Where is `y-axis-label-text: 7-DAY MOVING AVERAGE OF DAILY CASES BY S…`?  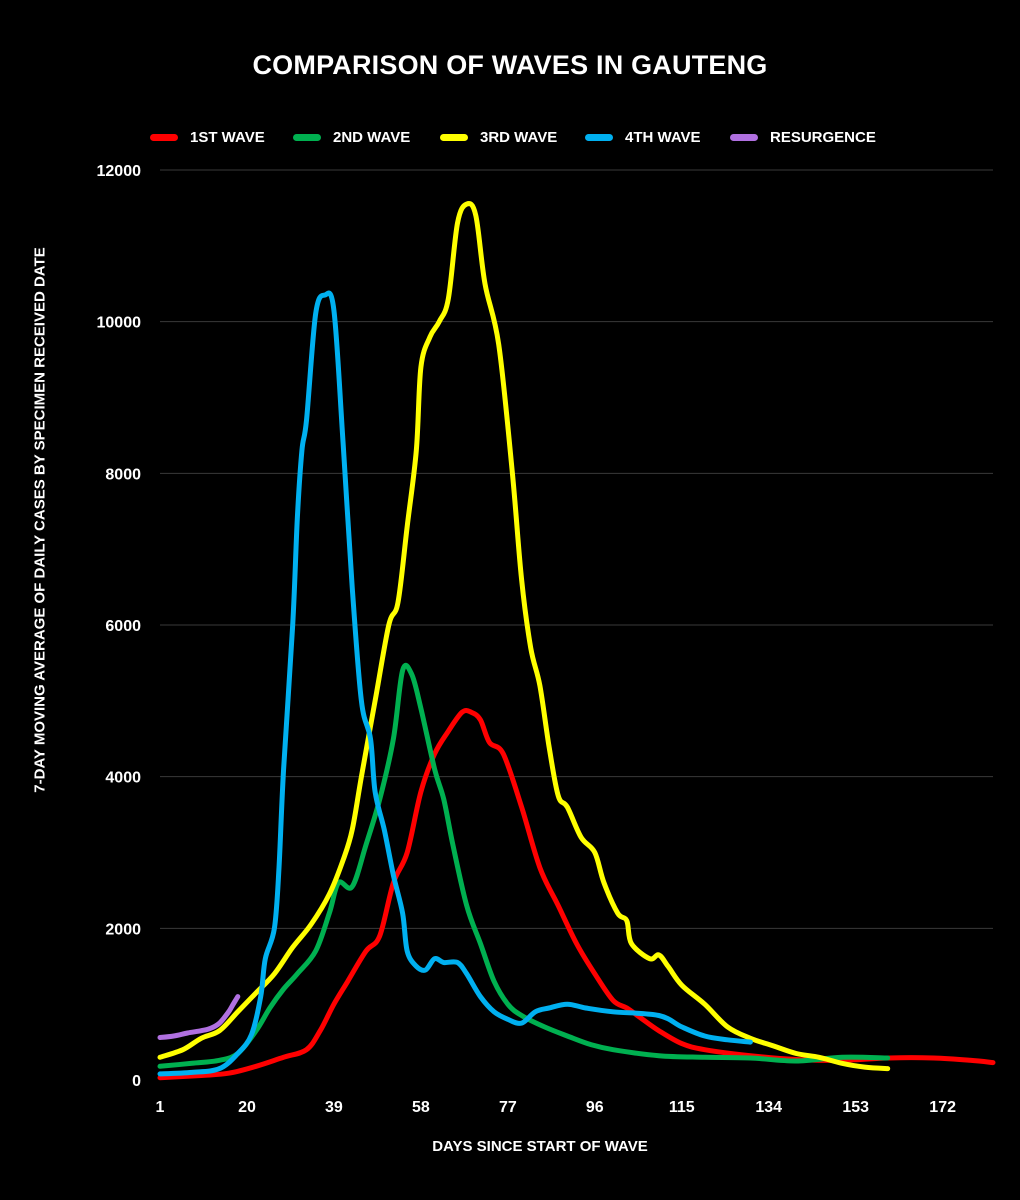 y-axis-label-text: 7-DAY MOVING AVERAGE OF DAILY CASES BY S… is located at coordinates (40, 520).